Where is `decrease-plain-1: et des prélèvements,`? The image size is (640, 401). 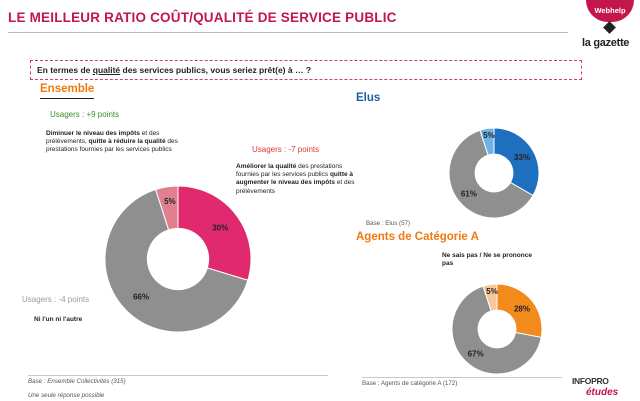 decrease-plain-1: et des prélèvements, is located at coordinates (103, 138).